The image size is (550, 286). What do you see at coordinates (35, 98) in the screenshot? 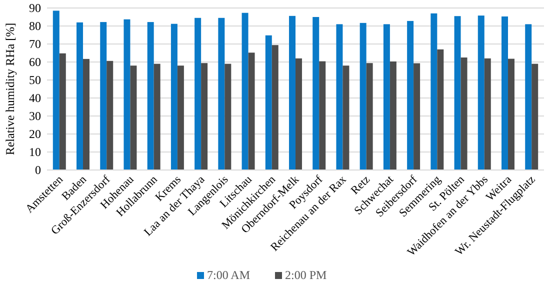
I see `y-tick-label: 40` at bounding box center [35, 98].